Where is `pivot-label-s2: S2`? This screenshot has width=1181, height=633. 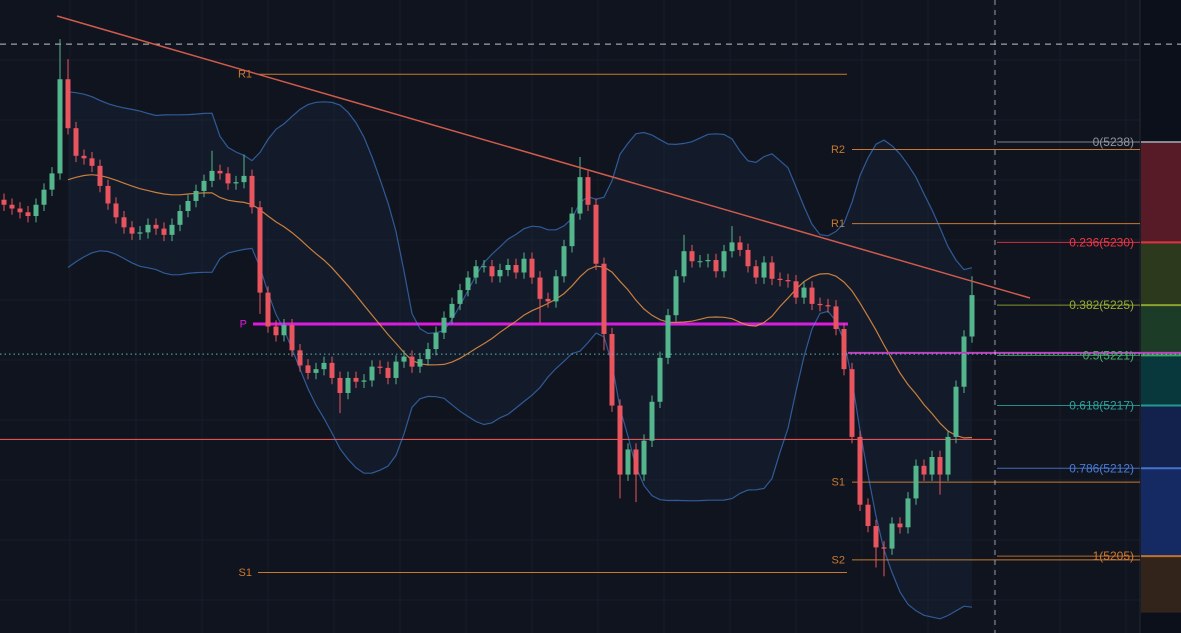 pivot-label-s2: S2 is located at coordinates (838, 560).